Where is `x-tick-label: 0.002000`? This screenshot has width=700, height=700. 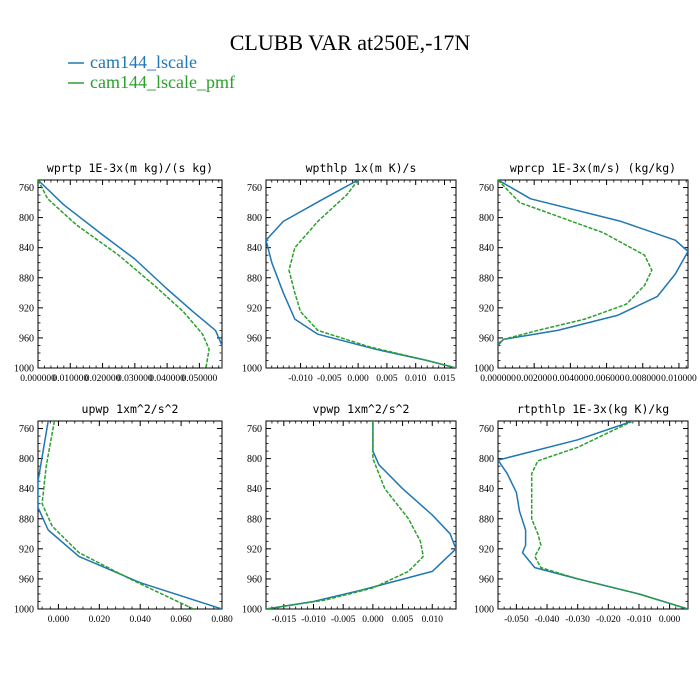 x-tick-label: 0.002000 is located at coordinates (534, 379).